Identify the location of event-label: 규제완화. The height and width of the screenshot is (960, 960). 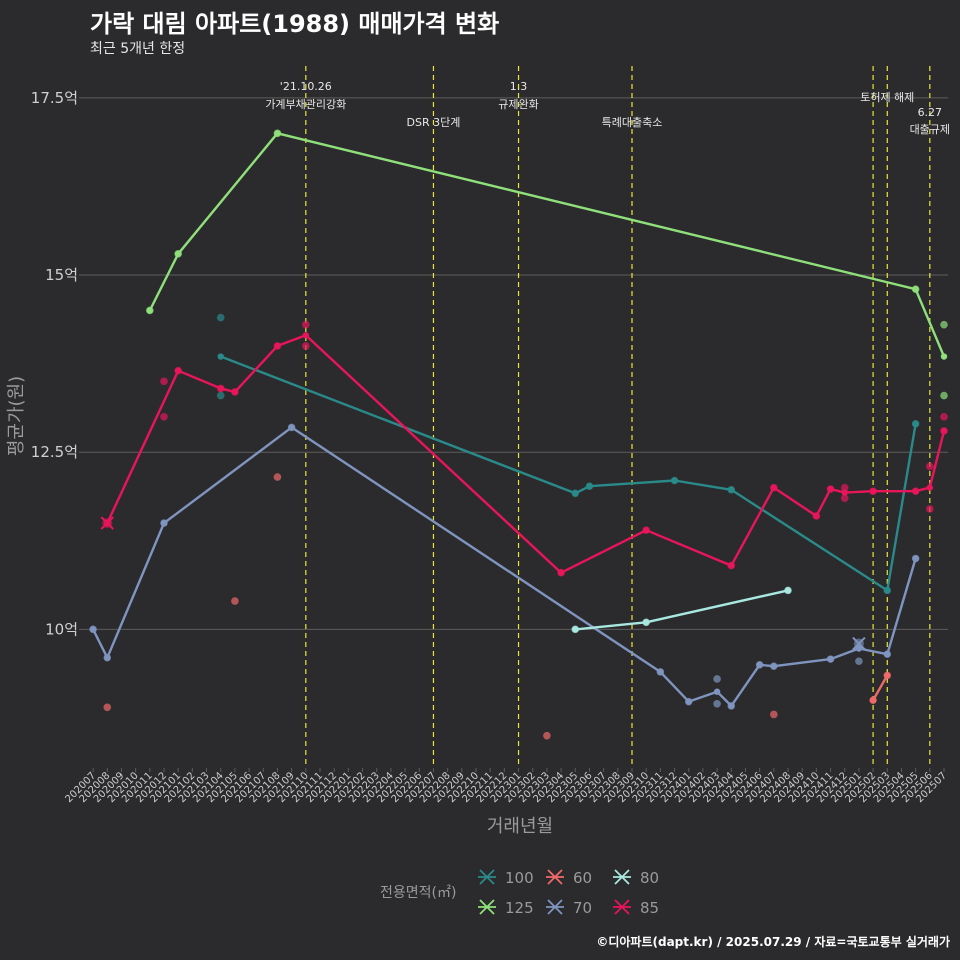
(518, 104).